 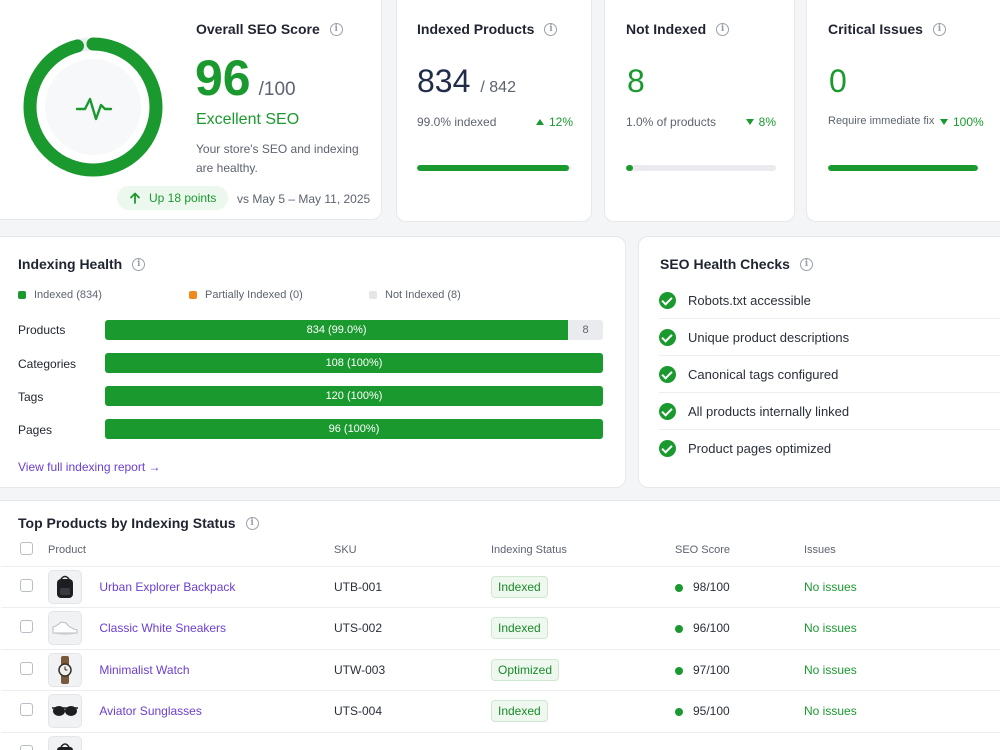 What do you see at coordinates (678, 29) in the screenshot?
I see `stat-title: Not Indexed i` at bounding box center [678, 29].